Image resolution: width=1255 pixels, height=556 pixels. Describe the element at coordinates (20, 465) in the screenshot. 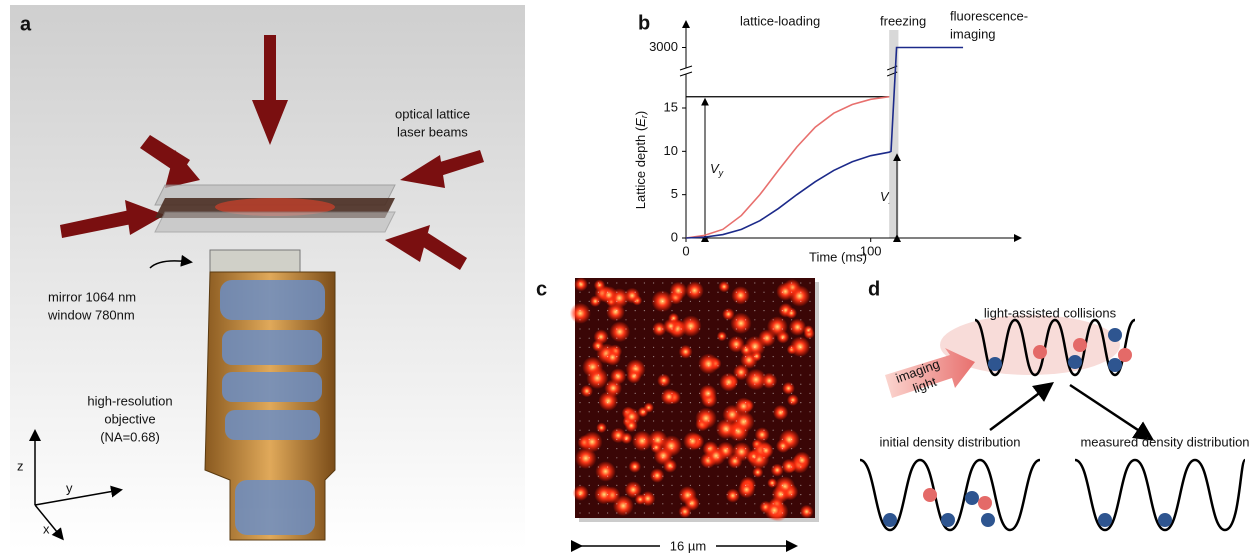

I see `axis-label: z` at that location.